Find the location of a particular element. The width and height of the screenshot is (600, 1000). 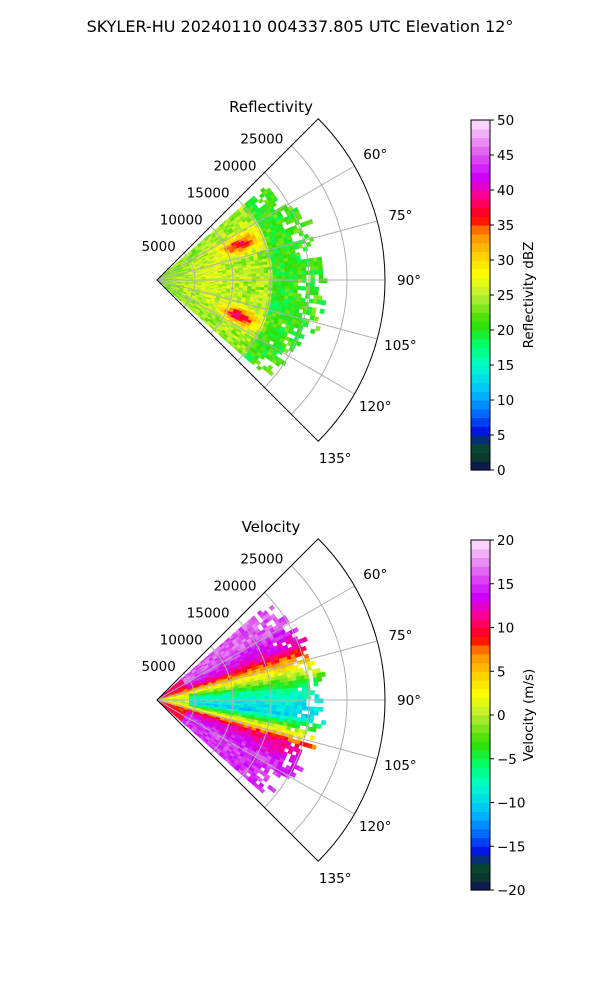

radial-tick-label: 25000 is located at coordinates (261, 560).